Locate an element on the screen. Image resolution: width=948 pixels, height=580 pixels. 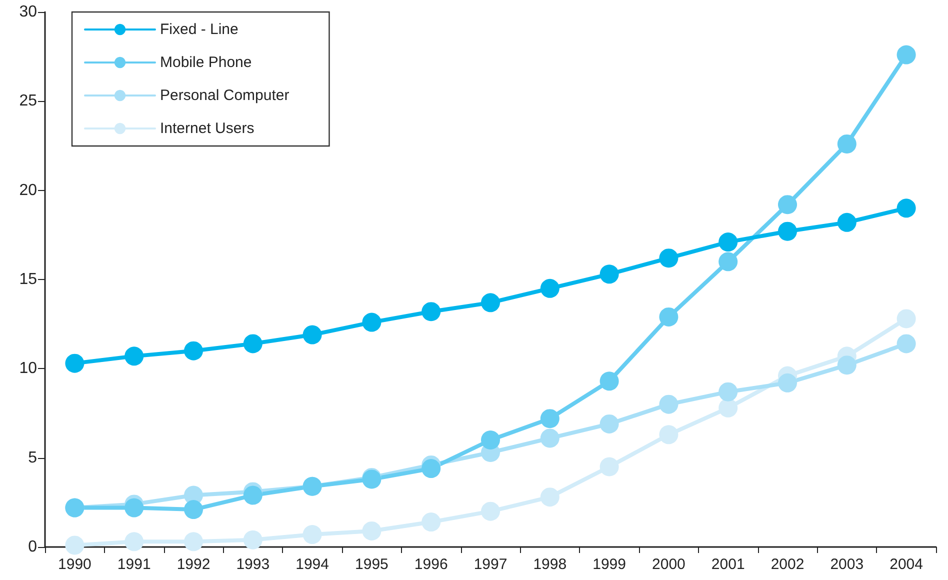
x-tick-label: 2000 is located at coordinates (669, 564).